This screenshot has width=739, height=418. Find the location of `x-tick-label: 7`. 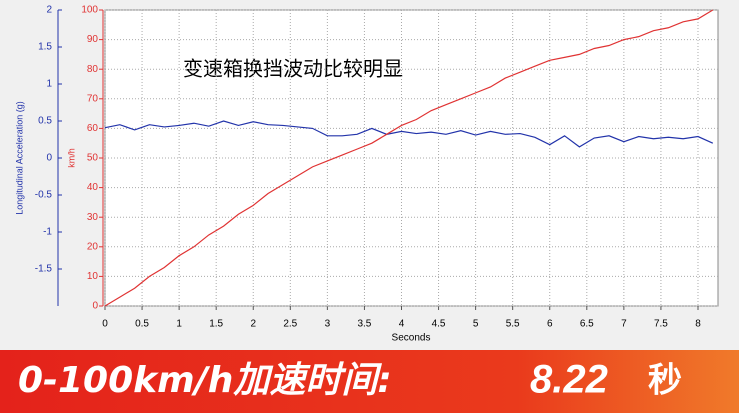

x-tick-label: 7 is located at coordinates (624, 324).